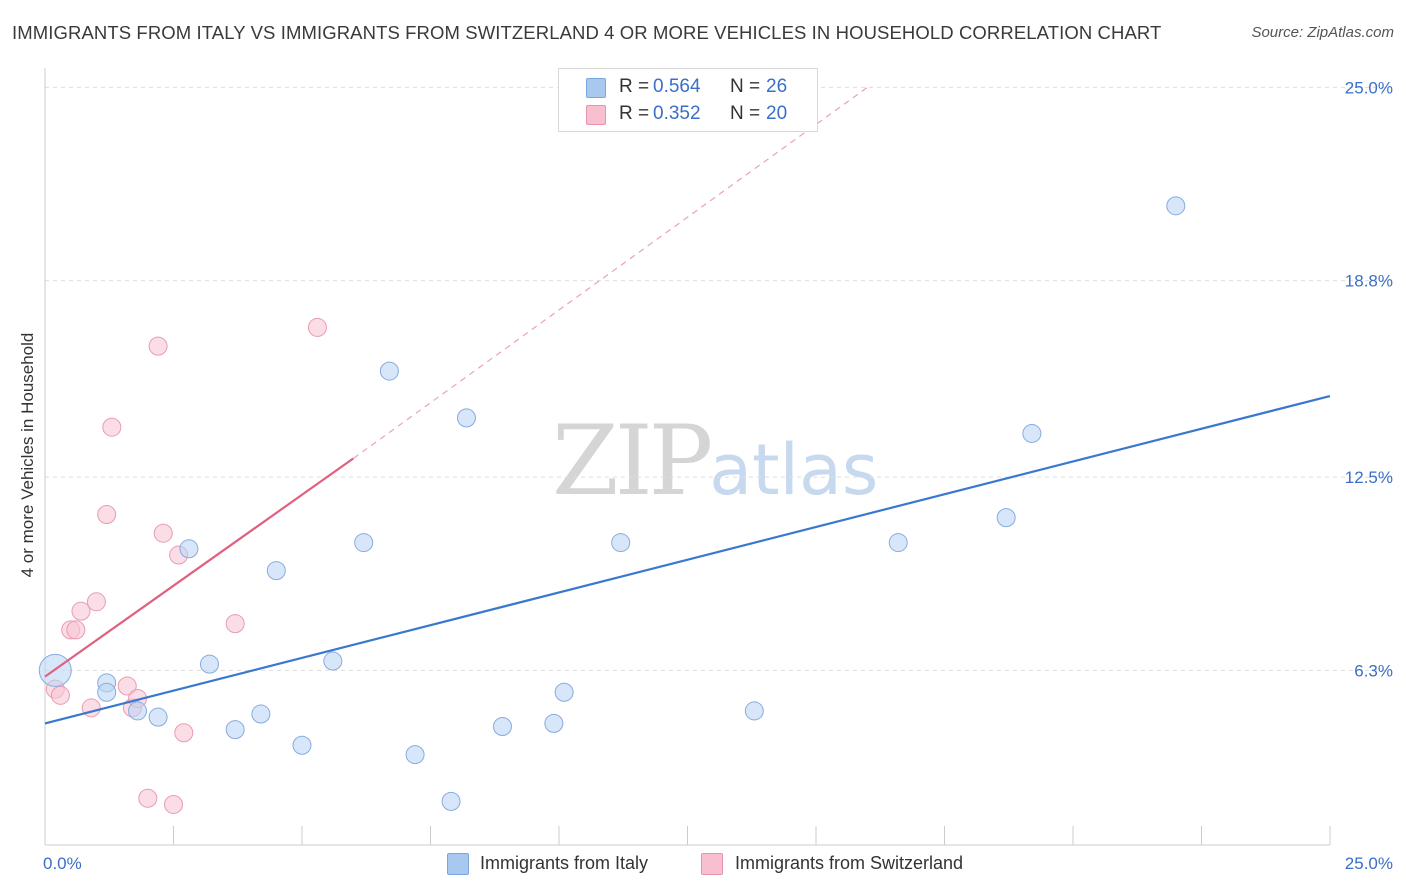  I want to click on legend-row-switzerland: R = 0.352 N = 20, so click(688, 114).